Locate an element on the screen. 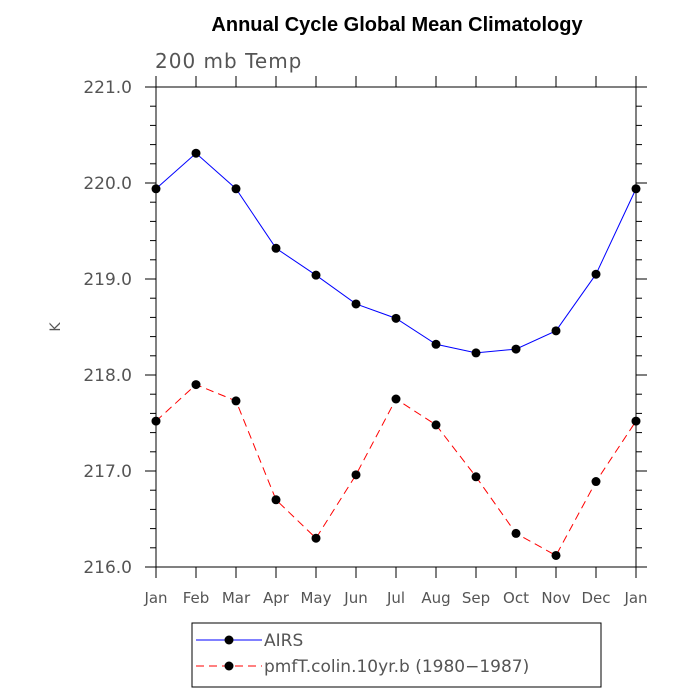 The width and height of the screenshot is (700, 700). chart-subtitle: 200 mb Temp is located at coordinates (228, 61).